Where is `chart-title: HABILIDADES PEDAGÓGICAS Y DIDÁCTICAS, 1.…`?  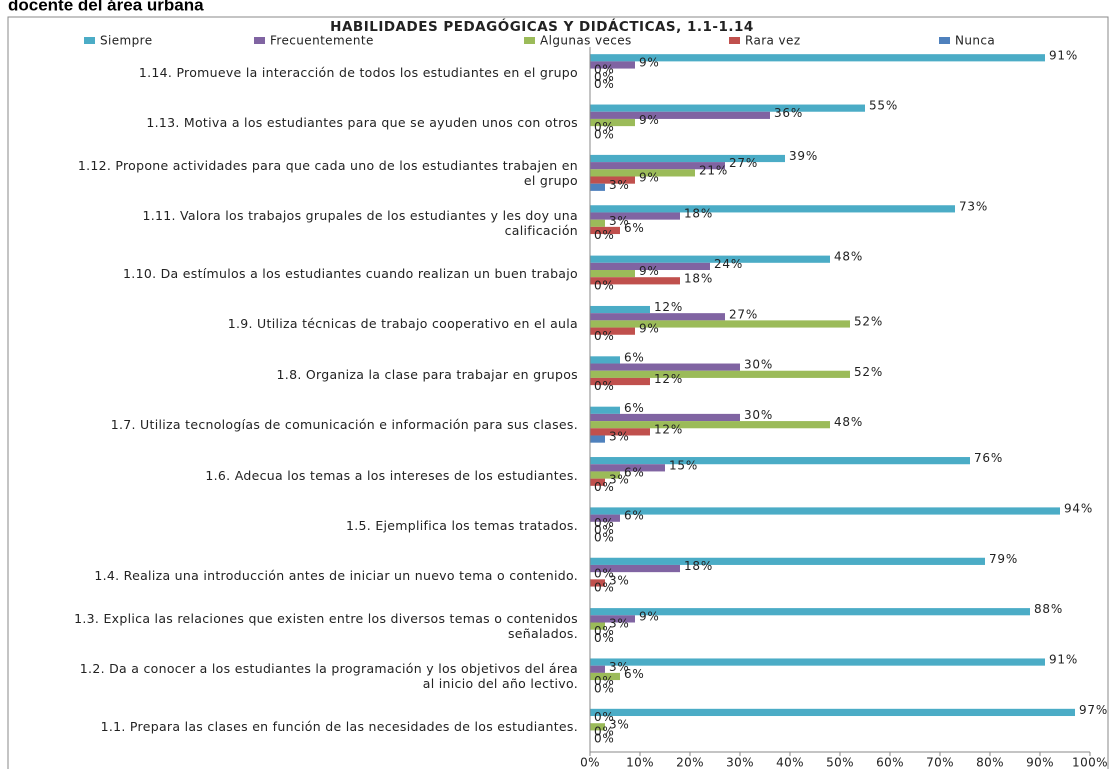 chart-title: HABILIDADES PEDAGÓGICAS Y DIDÁCTICAS, 1.… is located at coordinates (542, 26).